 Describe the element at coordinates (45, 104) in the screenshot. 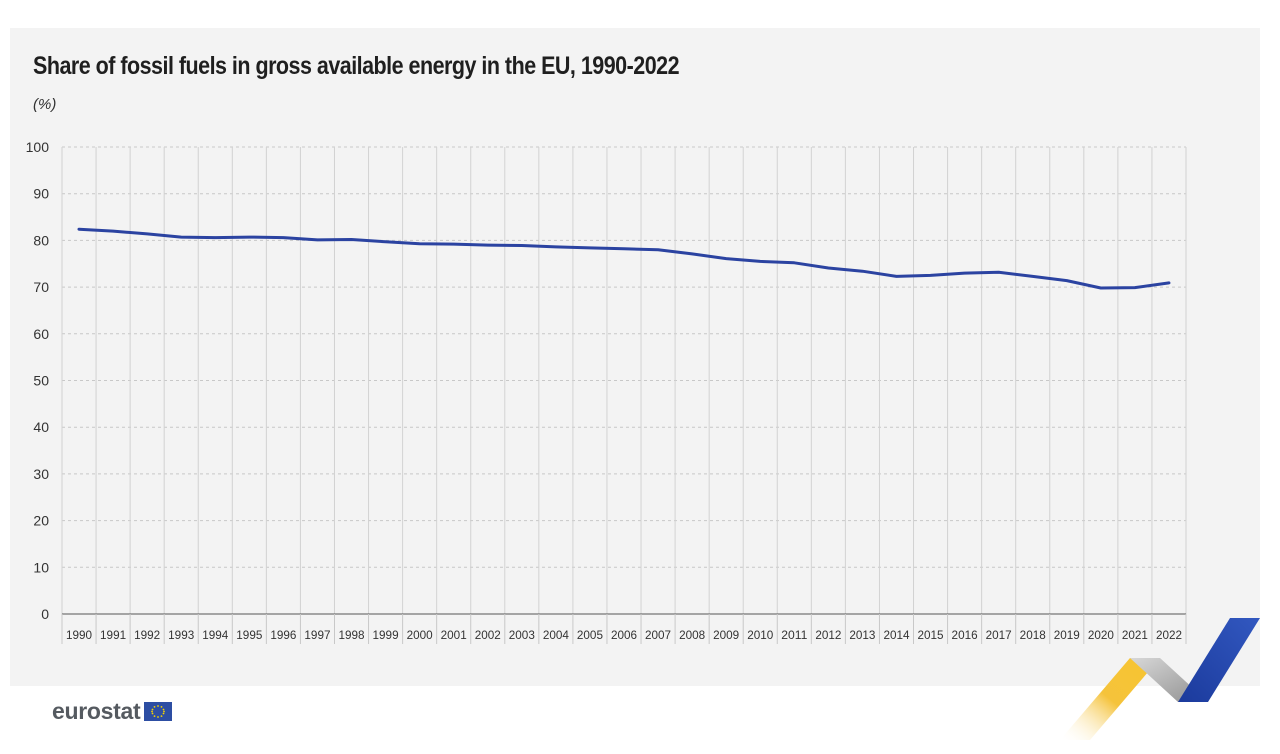

I see `unit-label: (%)` at that location.